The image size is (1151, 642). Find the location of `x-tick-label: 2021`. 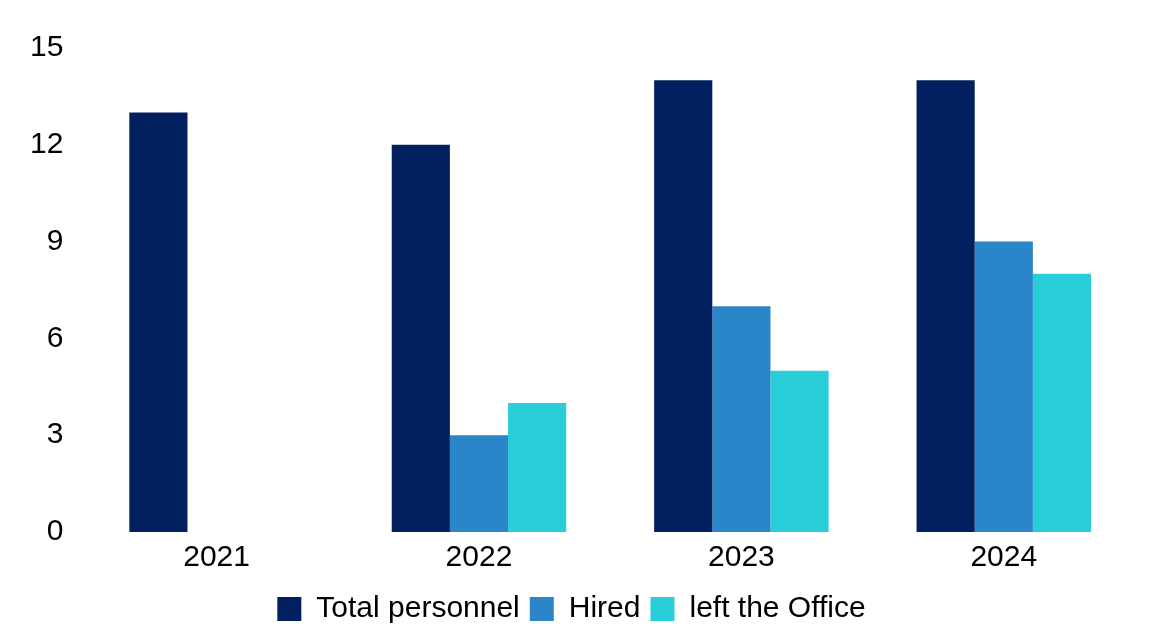

x-tick-label: 2021 is located at coordinates (216, 556).